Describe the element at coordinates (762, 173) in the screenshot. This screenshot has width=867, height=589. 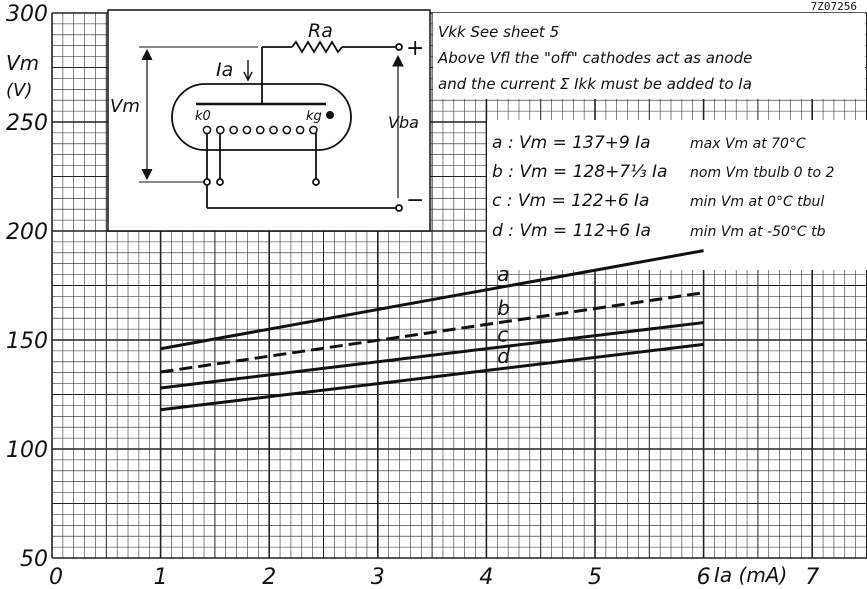
I see `equation-b-note: nom Vm tbulb 0 to 2` at that location.